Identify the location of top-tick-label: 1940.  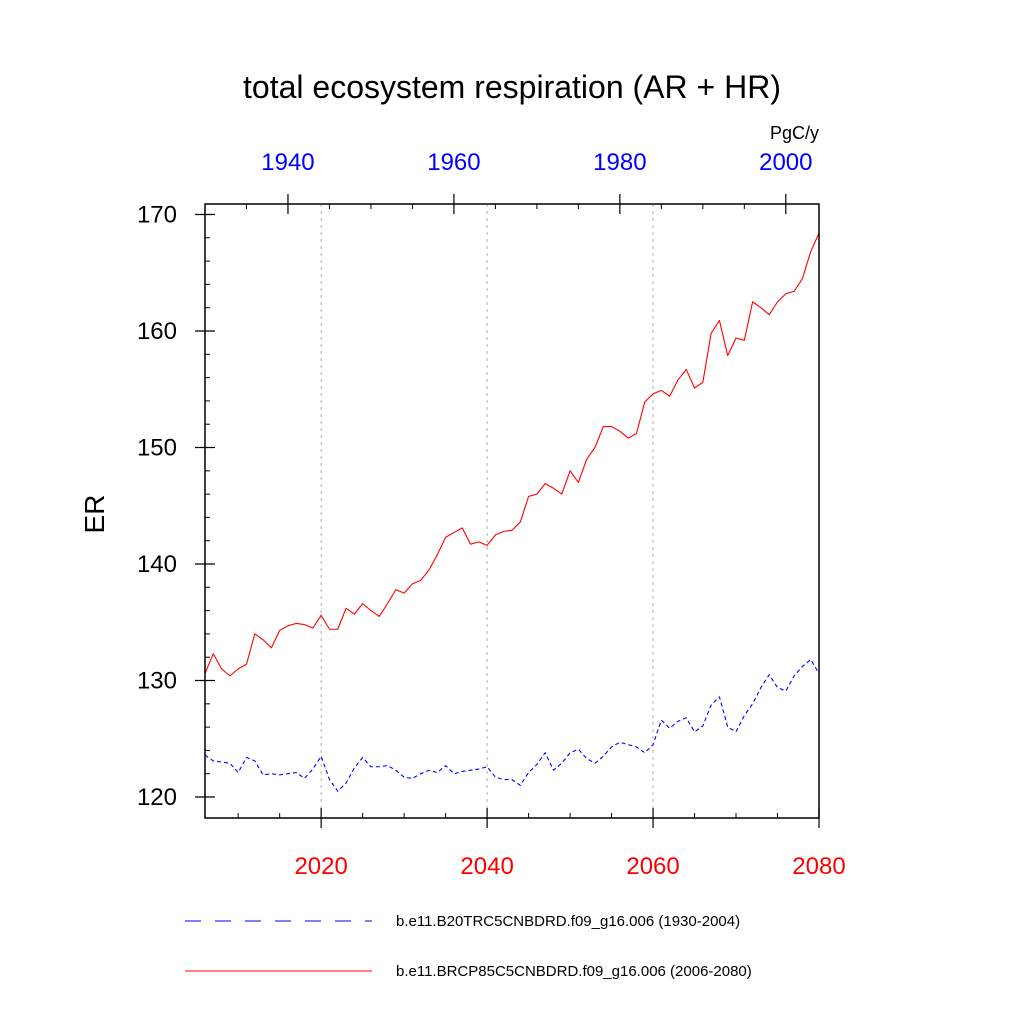
(287, 162).